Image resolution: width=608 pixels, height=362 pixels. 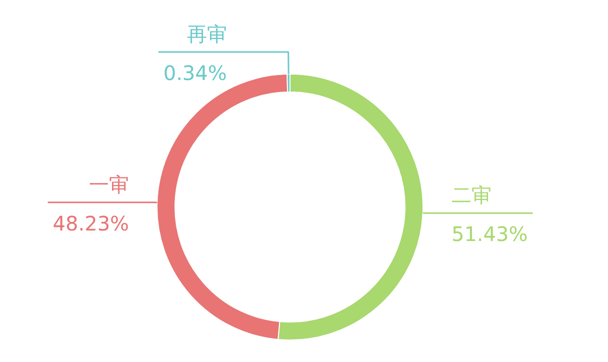 I want to click on data-label: 0.34%, so click(x=195, y=73).